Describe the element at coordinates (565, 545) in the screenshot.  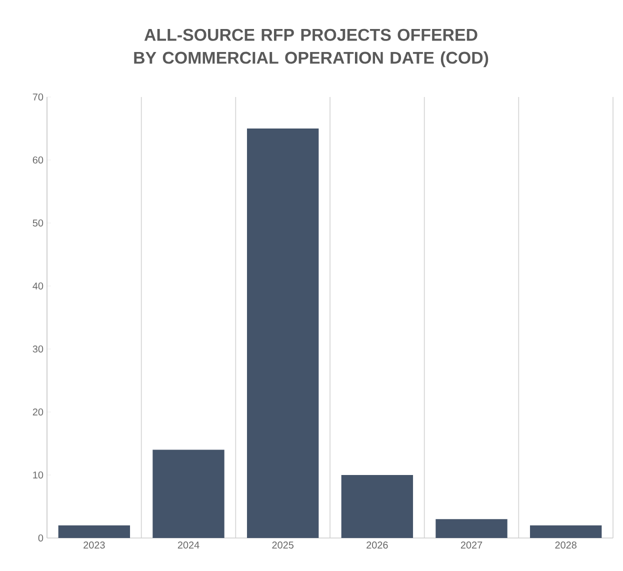
I see `x-tick-label: 2028` at that location.